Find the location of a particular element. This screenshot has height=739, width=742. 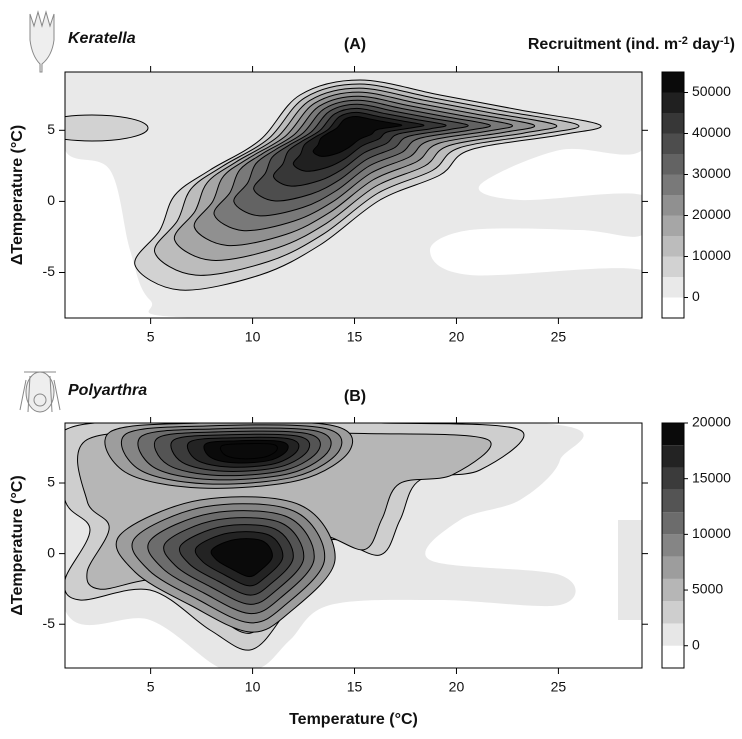

colorbar-tick-label: 50000 is located at coordinates (711, 91).